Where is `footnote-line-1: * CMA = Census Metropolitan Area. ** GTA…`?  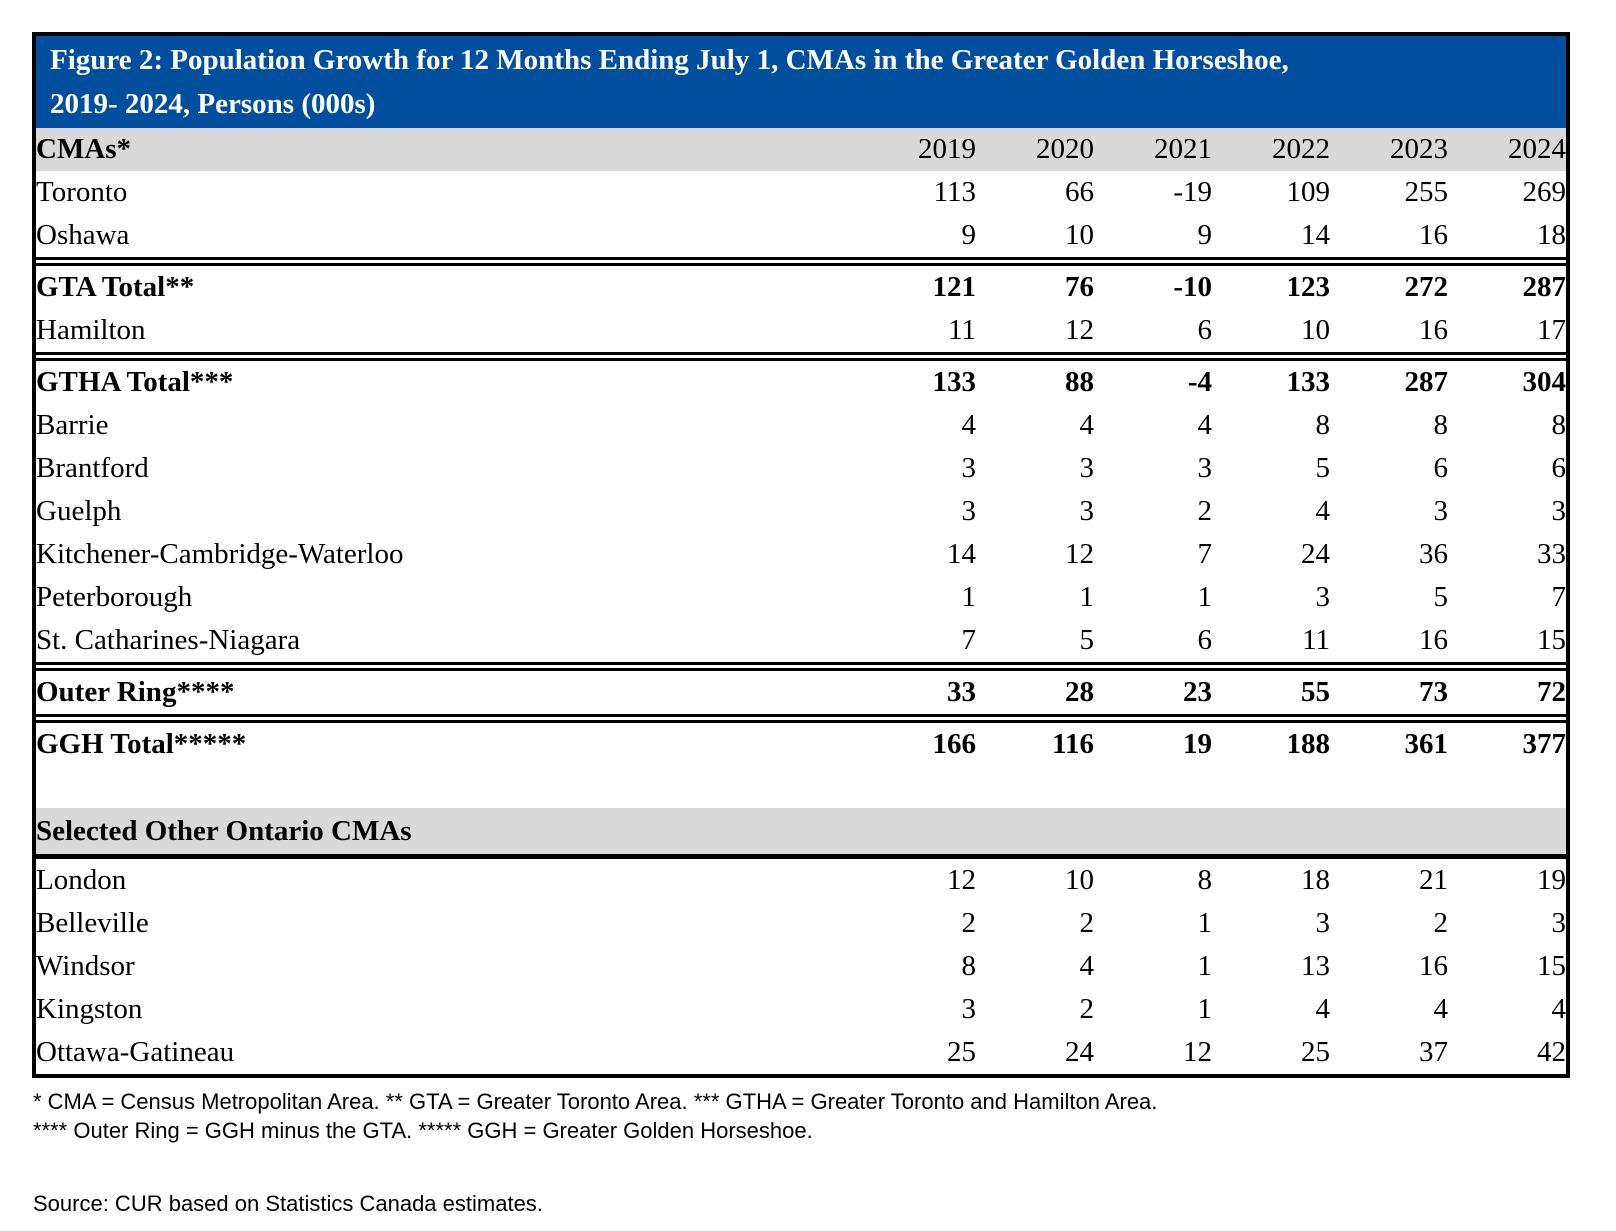
footnote-line-1: * CMA = Census Metropolitan Area. ** GTA… is located at coordinates (595, 1101).